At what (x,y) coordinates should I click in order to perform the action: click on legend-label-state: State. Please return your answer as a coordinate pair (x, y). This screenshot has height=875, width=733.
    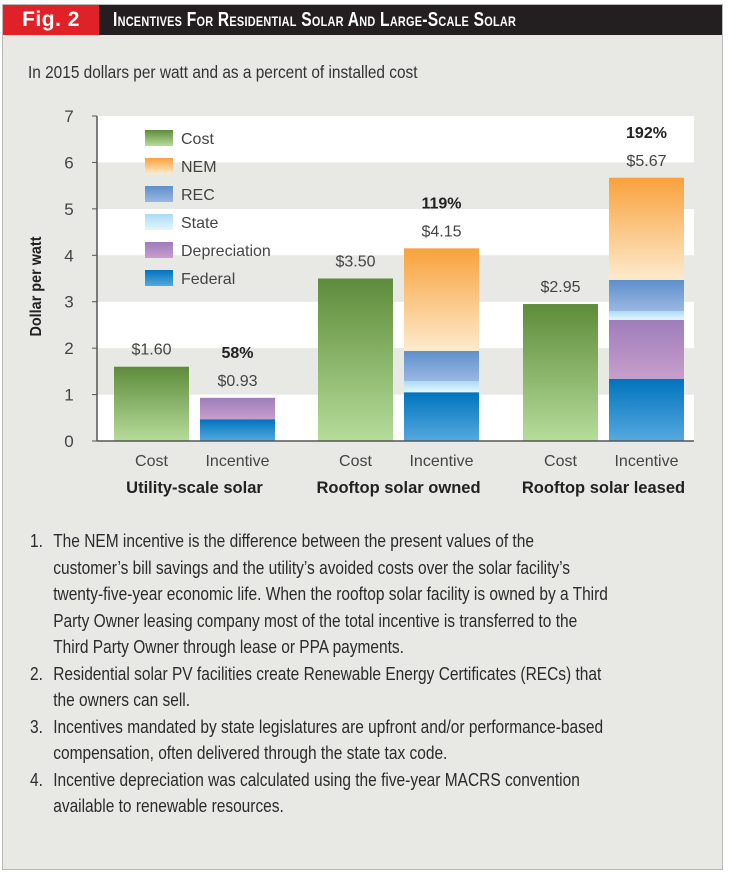
    Looking at the image, I should click on (199, 223).